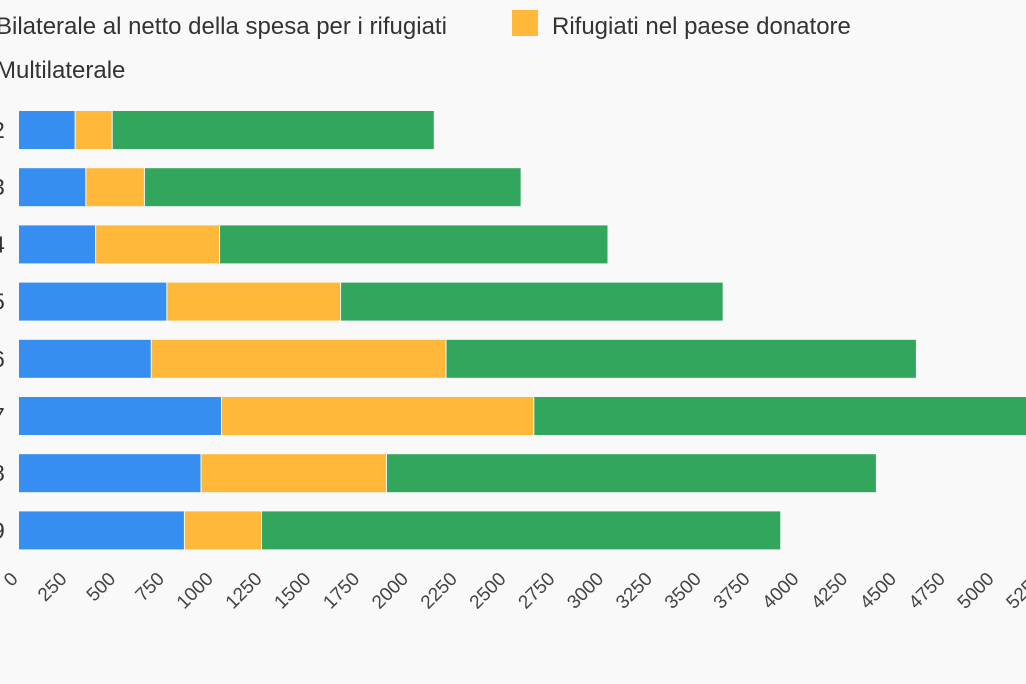  I want to click on x-tick-label: 250, so click(52, 587).